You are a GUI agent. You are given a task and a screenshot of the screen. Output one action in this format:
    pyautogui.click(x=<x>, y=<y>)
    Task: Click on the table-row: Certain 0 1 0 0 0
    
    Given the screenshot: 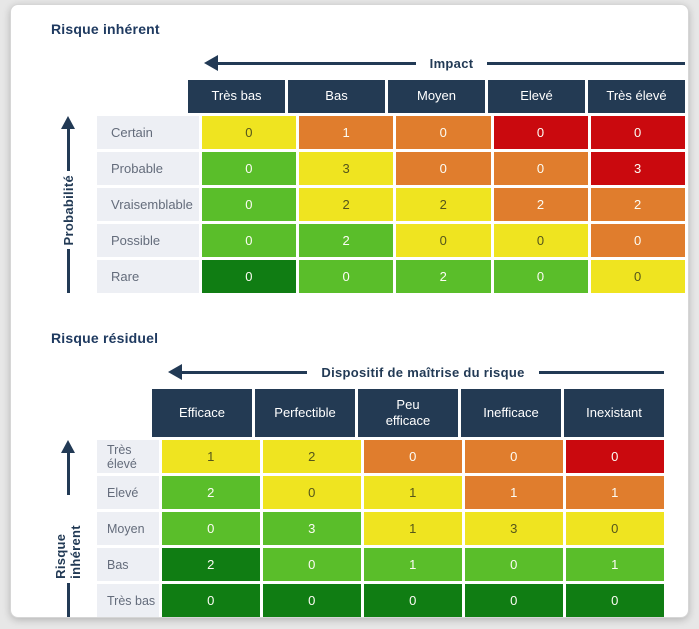 What is the action you would take?
    pyautogui.click(x=391, y=132)
    